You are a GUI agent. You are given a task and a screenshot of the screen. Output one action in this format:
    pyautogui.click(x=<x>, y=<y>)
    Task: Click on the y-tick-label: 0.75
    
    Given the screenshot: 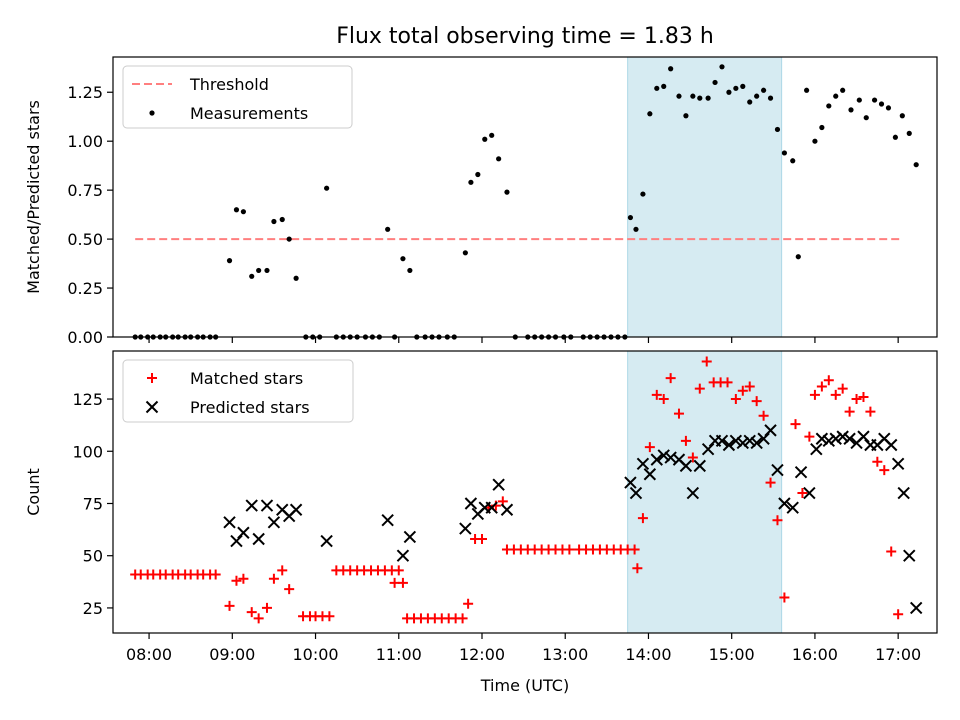 What is the action you would take?
    pyautogui.click(x=85, y=190)
    